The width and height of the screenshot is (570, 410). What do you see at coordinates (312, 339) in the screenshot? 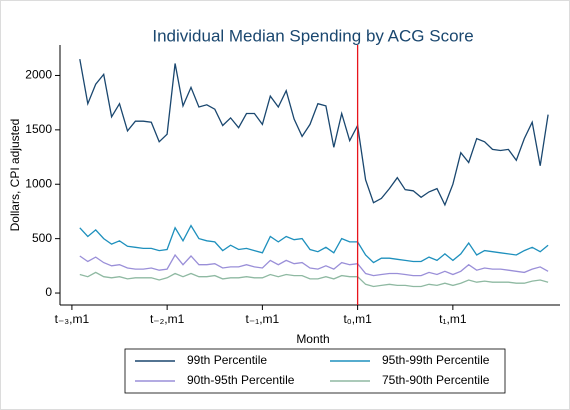
I see `x-axis-label: Month` at bounding box center [312, 339].